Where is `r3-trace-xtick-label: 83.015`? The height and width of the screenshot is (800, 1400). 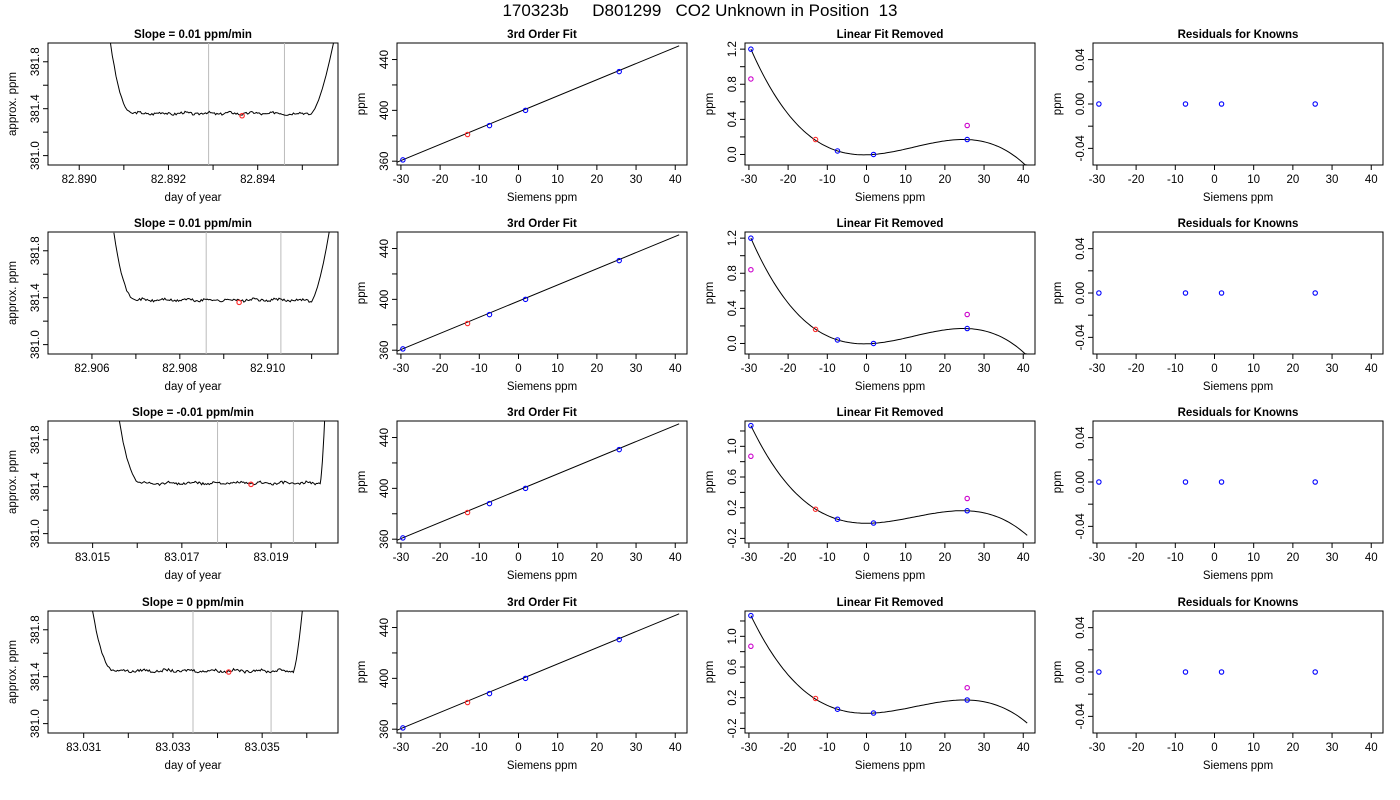
r3-trace-xtick-label: 83.015 is located at coordinates (92, 558).